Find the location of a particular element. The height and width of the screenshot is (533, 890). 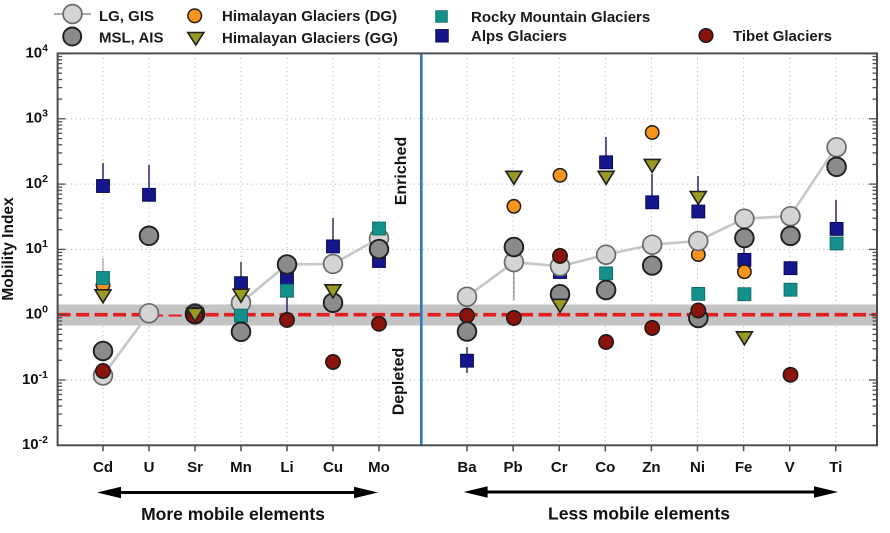

svg-text: Cu is located at coordinates (333, 467).